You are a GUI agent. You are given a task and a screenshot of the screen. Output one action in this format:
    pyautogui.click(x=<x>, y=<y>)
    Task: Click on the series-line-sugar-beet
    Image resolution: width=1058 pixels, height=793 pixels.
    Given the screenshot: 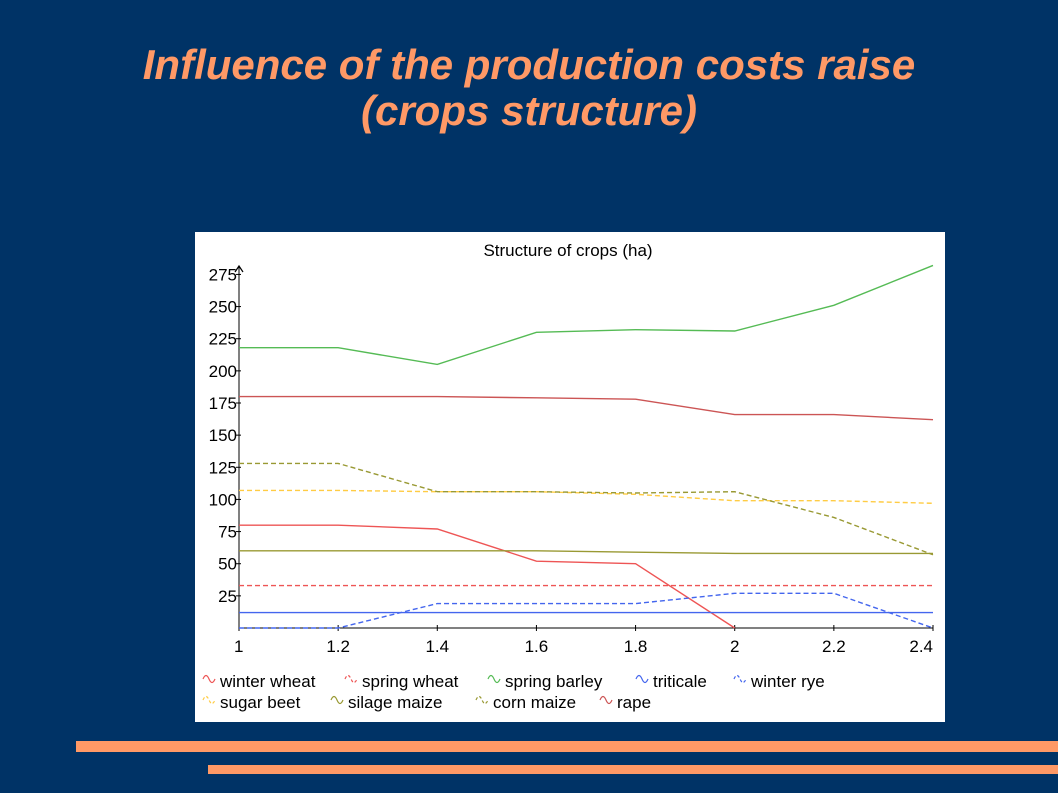 What is the action you would take?
    pyautogui.click(x=586, y=496)
    